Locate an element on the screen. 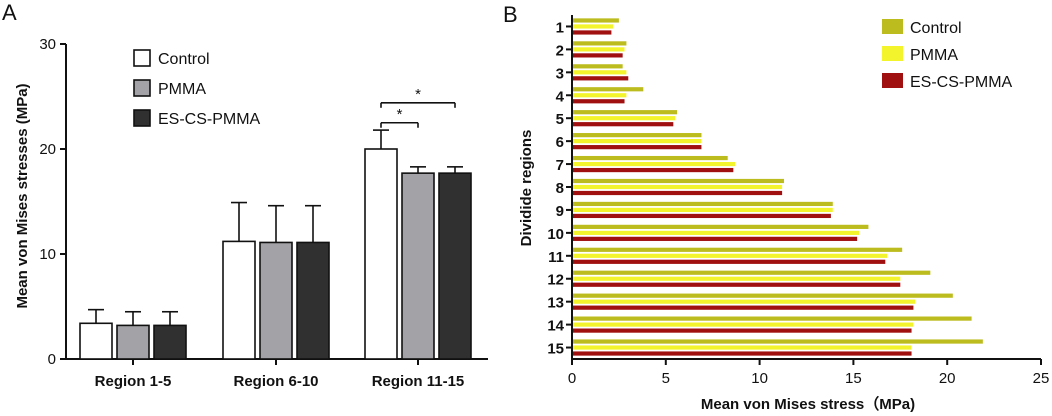  panel-b-y-tick-label: 1 is located at coordinates (560, 27).